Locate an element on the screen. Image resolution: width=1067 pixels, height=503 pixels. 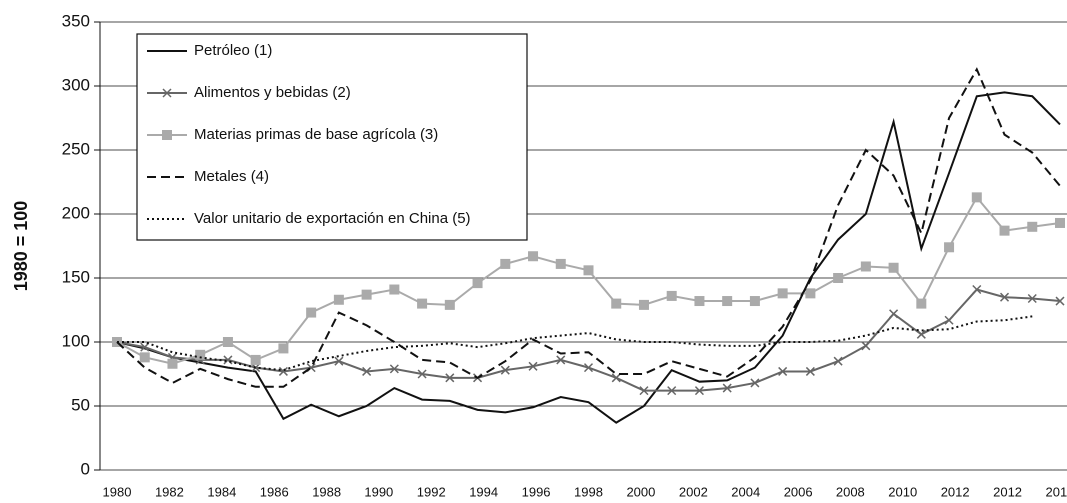
x-tick-label: 1994 is located at coordinates (483, 491).